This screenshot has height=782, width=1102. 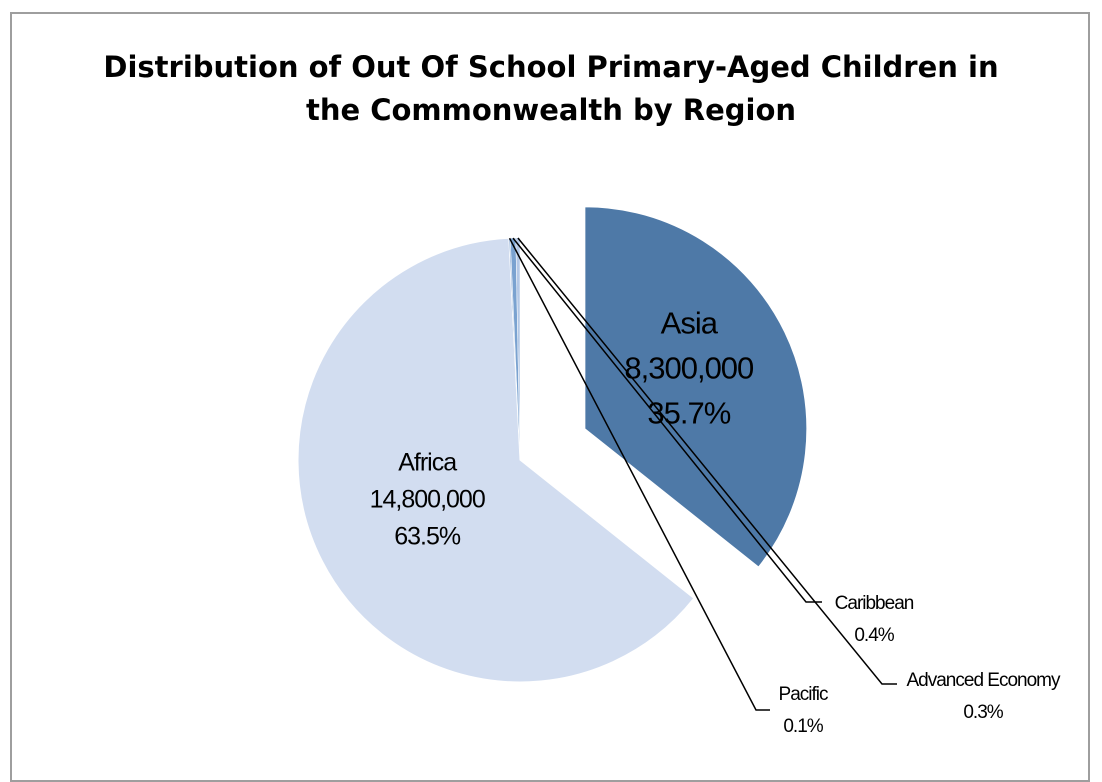 What do you see at coordinates (518, 349) in the screenshot?
I see `pie-slice-advanced-economy` at bounding box center [518, 349].